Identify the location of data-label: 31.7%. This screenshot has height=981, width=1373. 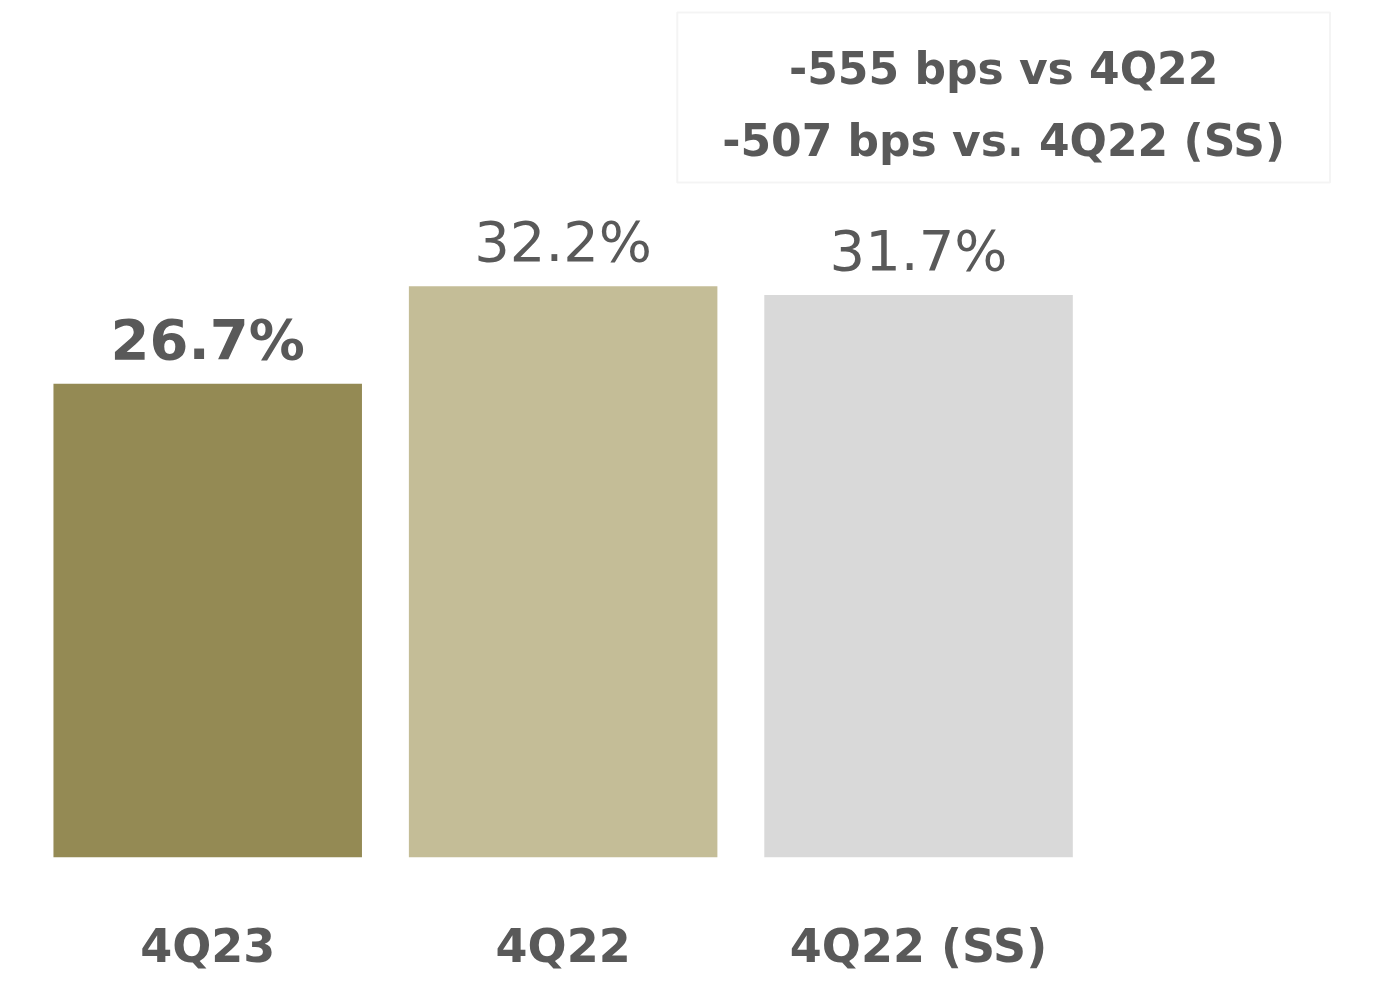
(918, 251).